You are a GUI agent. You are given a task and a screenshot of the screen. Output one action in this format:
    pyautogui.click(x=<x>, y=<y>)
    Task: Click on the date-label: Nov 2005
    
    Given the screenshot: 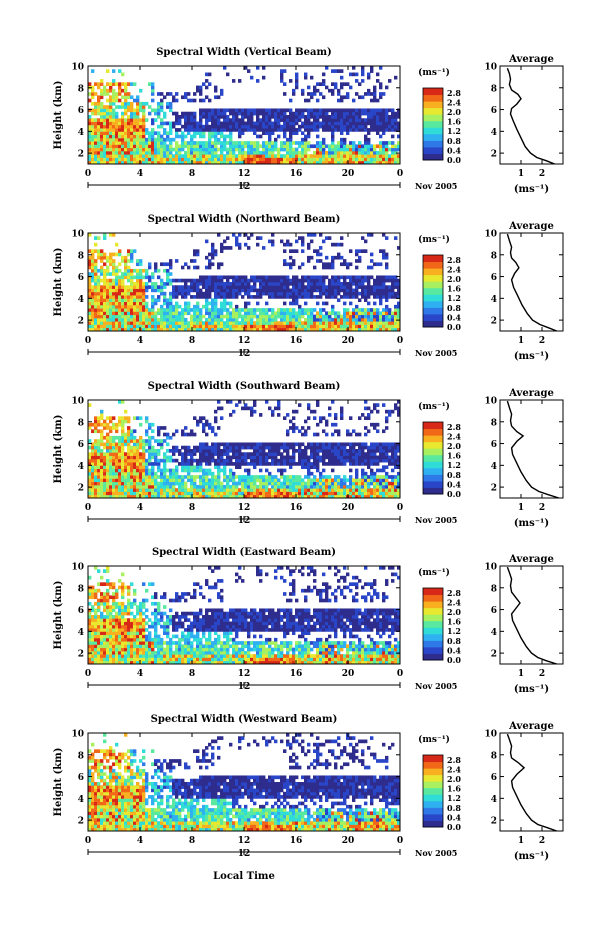 What is the action you would take?
    pyautogui.click(x=436, y=353)
    